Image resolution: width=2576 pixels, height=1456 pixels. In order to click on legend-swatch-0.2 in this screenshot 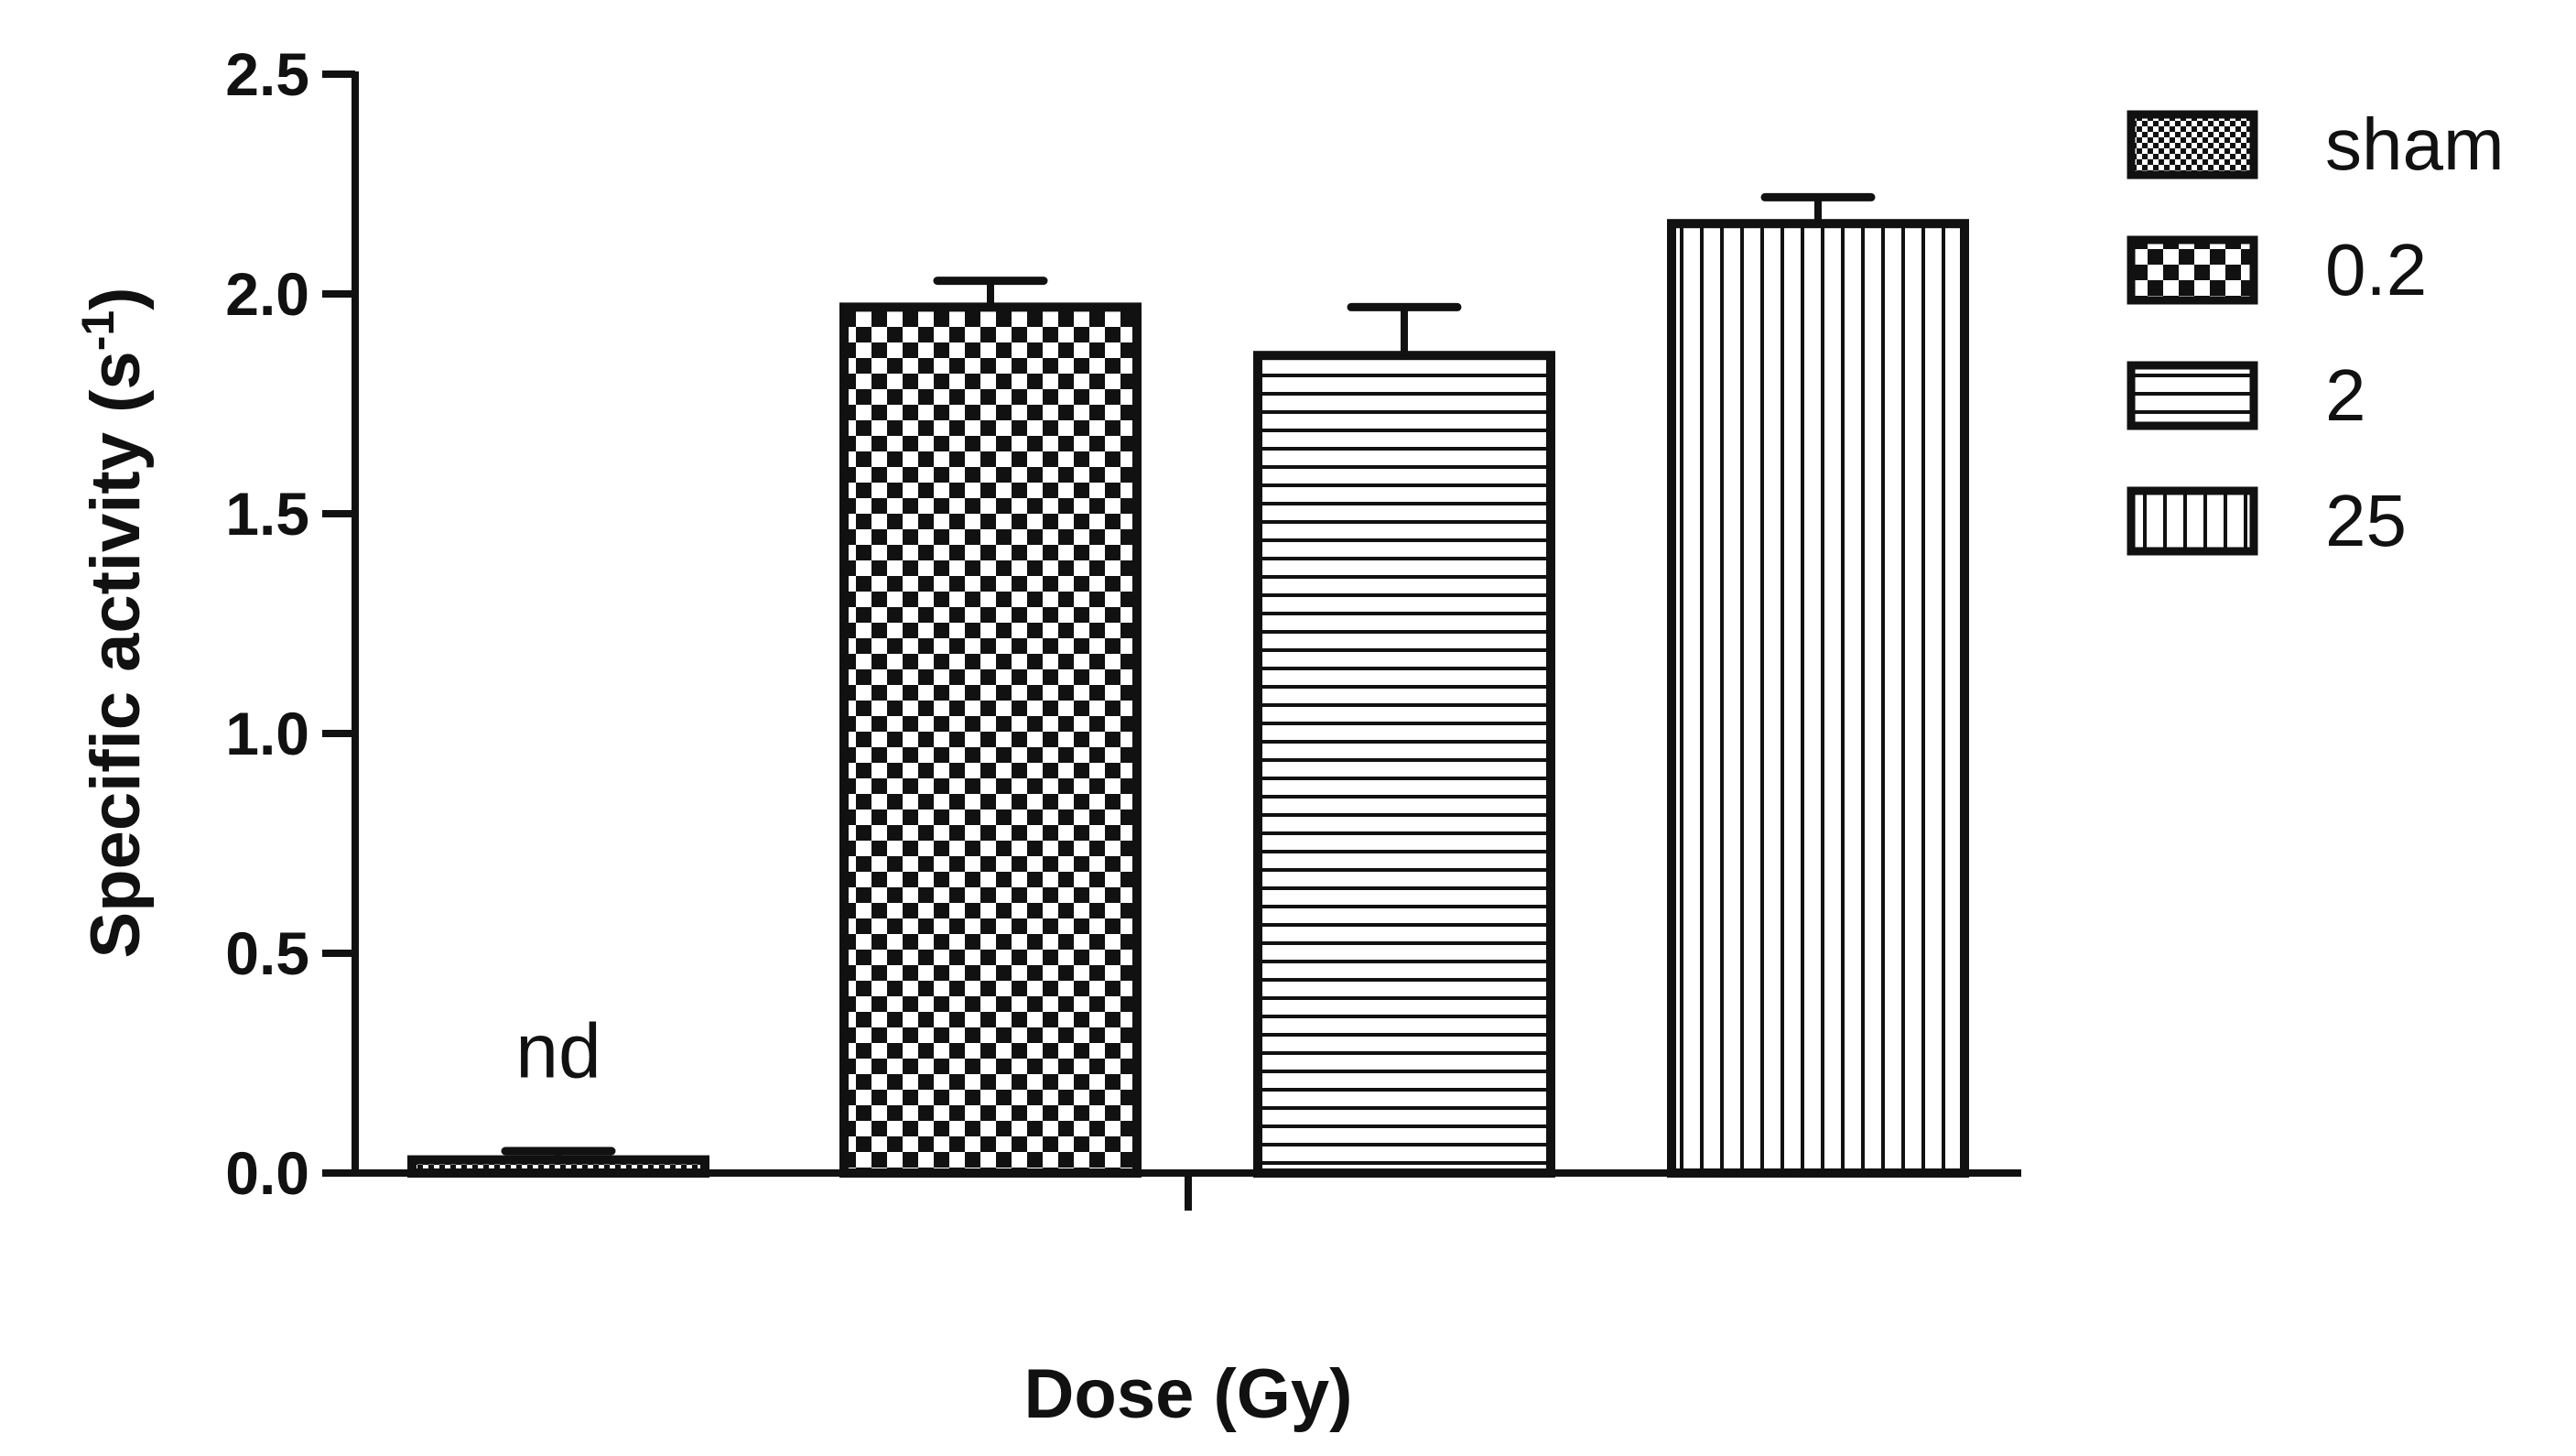, I will do `click(2193, 270)`.